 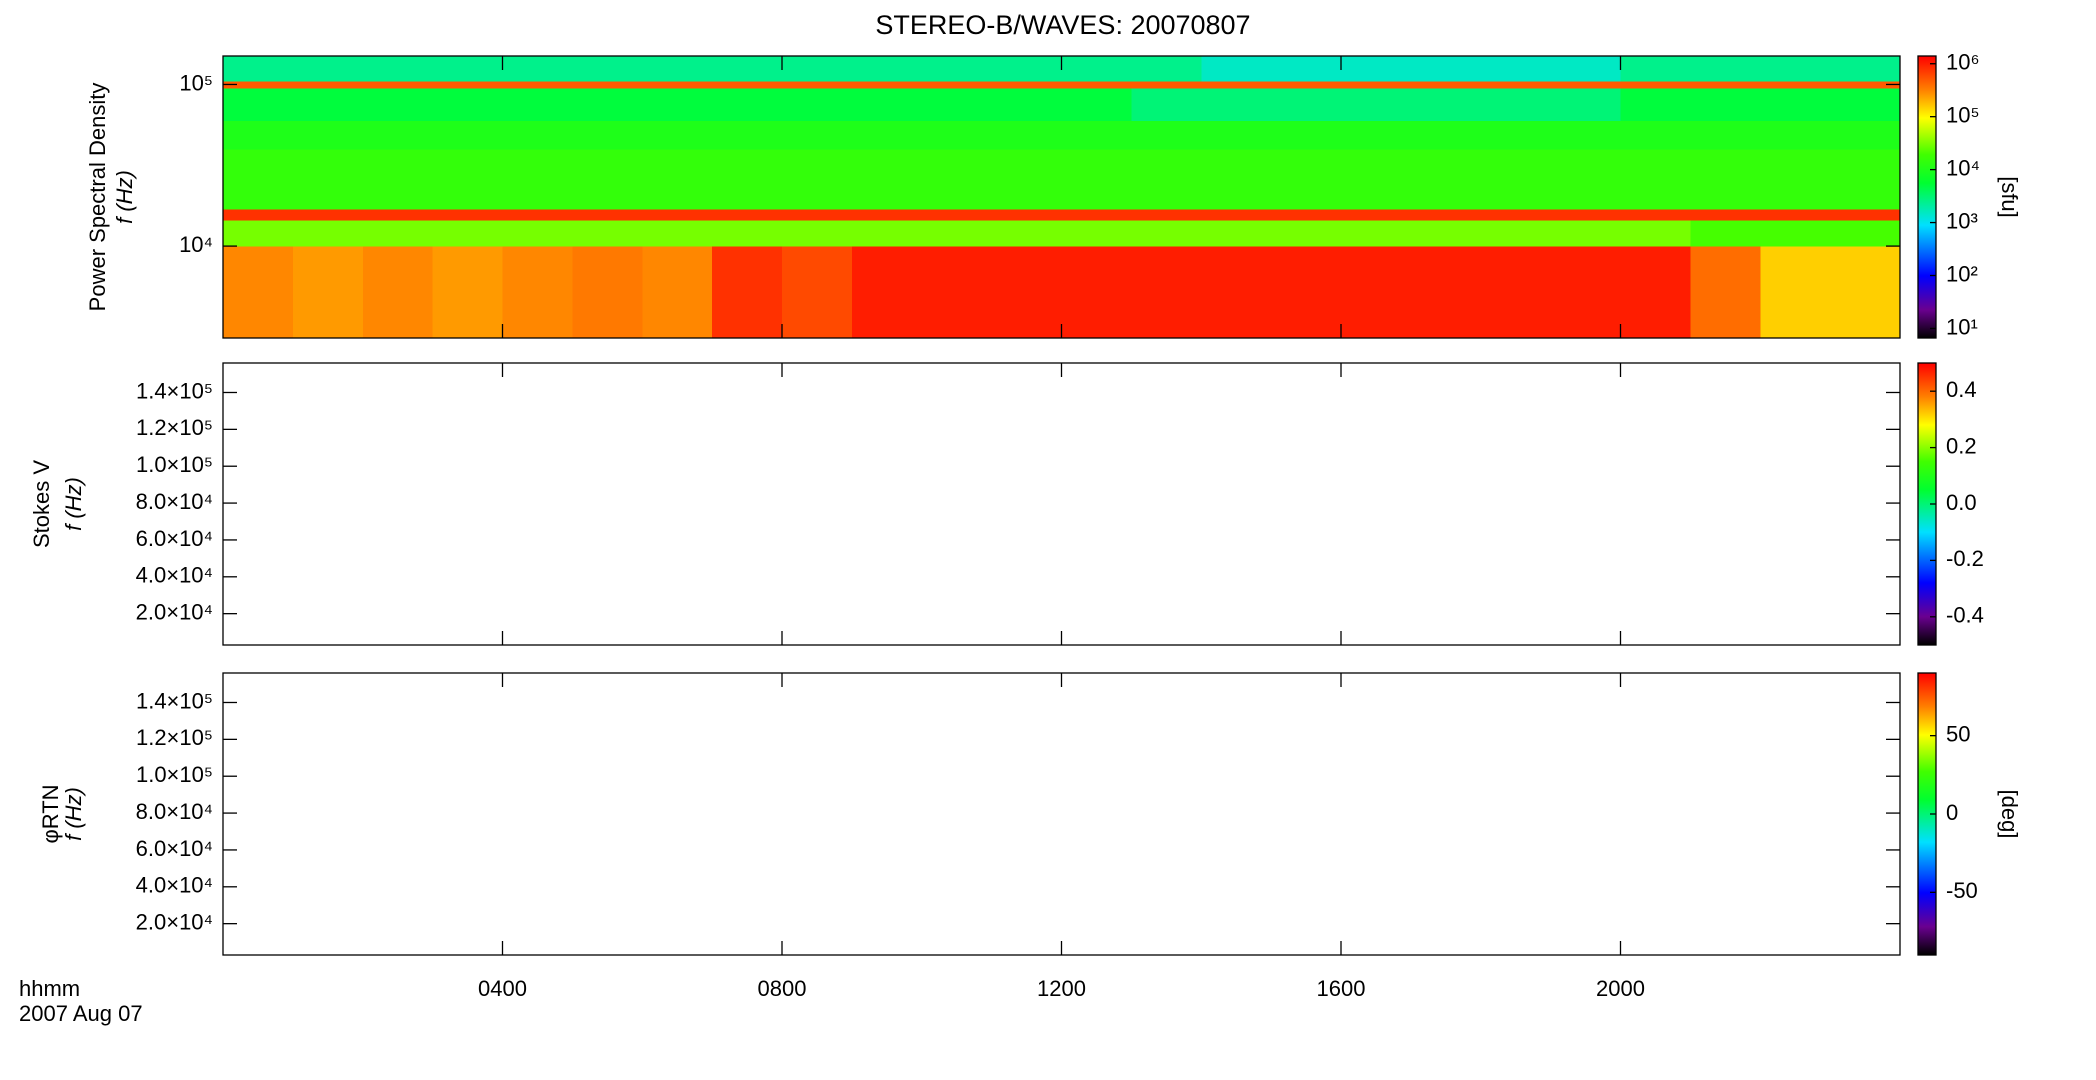 What do you see at coordinates (97, 197) in the screenshot?
I see `y-axis-label: Power Spectral Density` at bounding box center [97, 197].